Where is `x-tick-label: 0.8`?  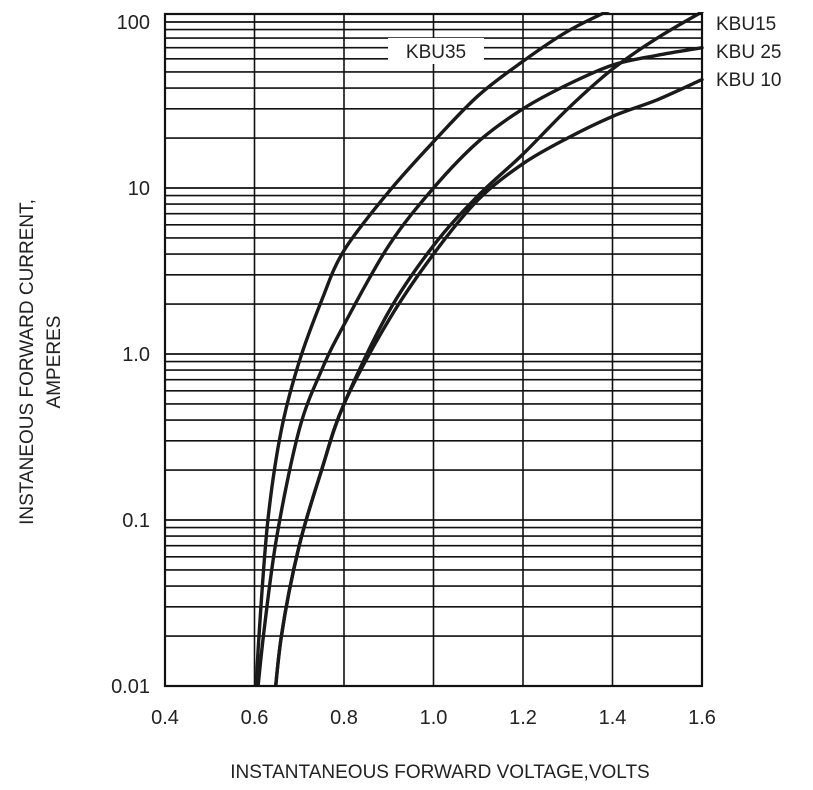 x-tick-label: 0.8 is located at coordinates (344, 718).